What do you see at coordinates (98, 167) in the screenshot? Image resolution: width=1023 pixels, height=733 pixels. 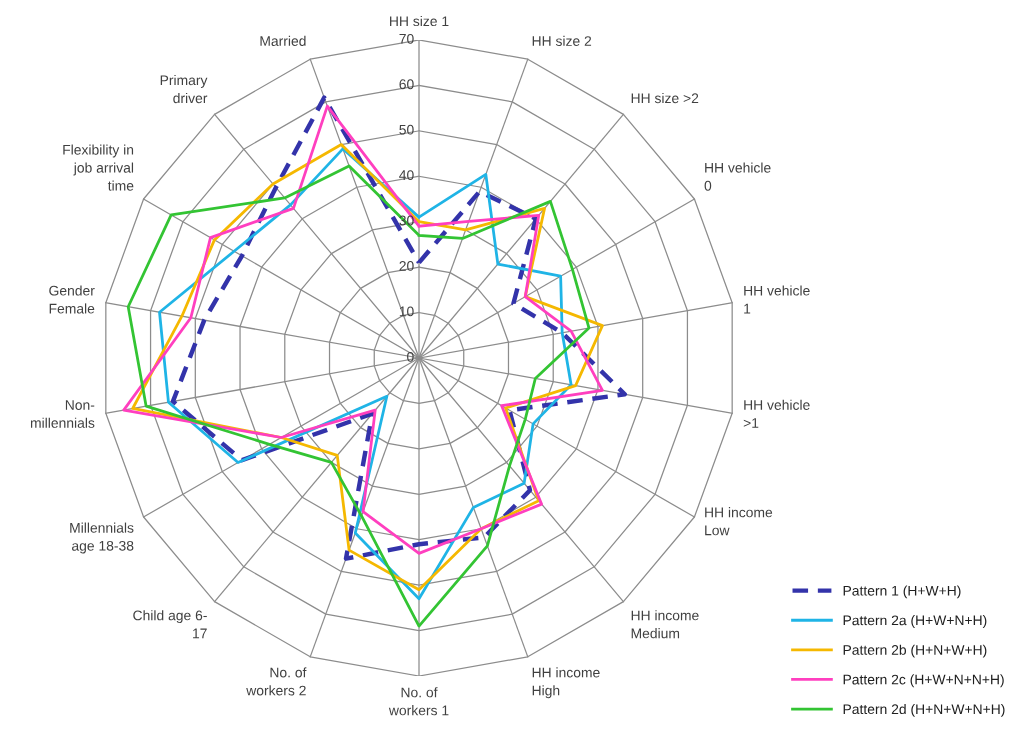 I see `spoke-label: Flexibility in job arrival time` at bounding box center [98, 167].